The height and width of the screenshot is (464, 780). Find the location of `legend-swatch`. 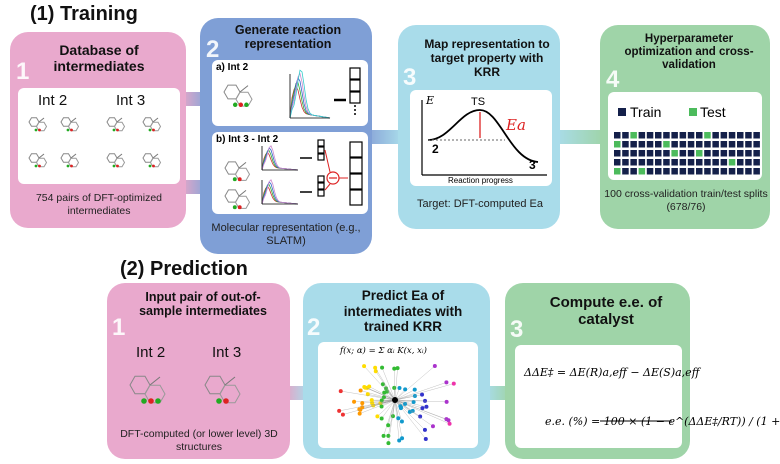

legend-swatch is located at coordinates (693, 112).